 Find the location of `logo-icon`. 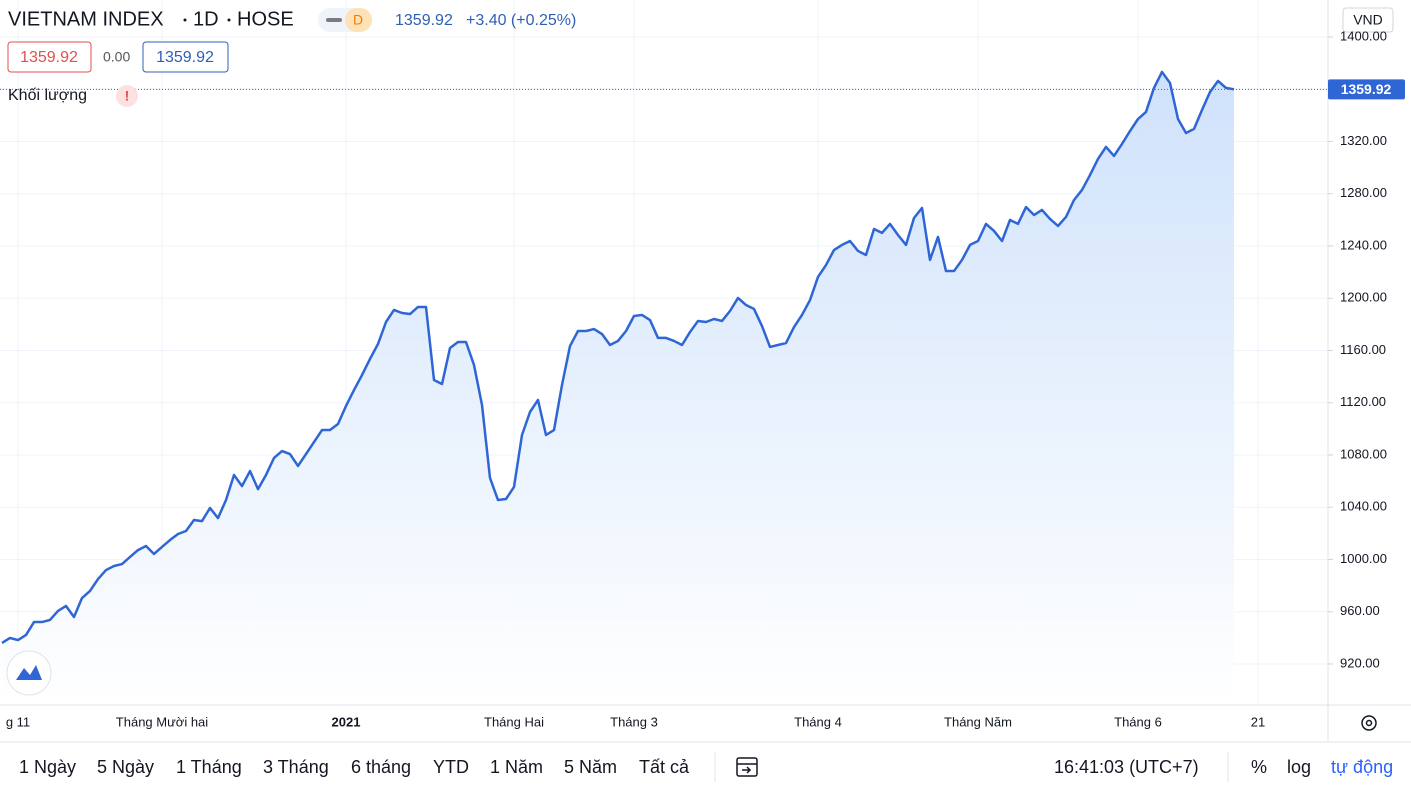

logo-icon is located at coordinates (29, 672).